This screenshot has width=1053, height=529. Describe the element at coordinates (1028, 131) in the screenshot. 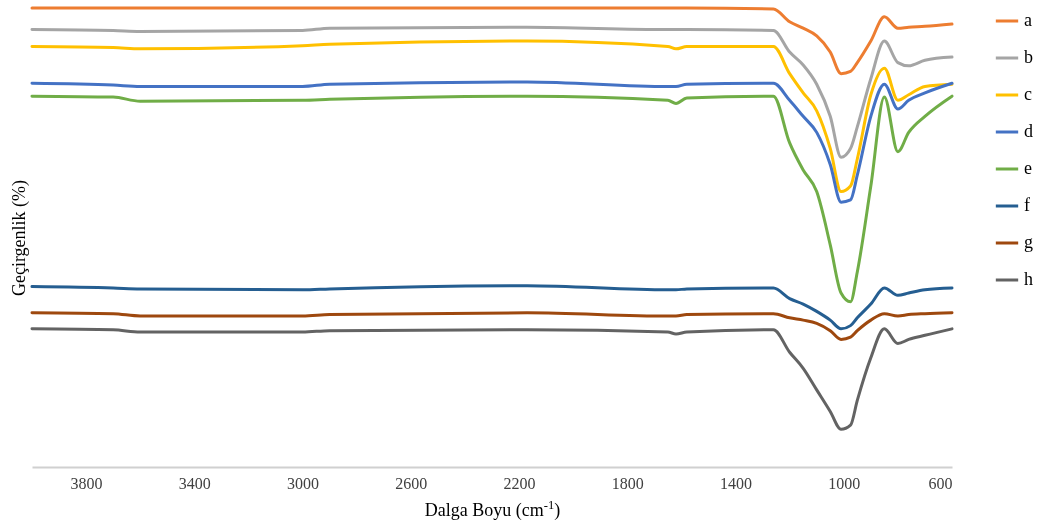

I see `legend-label: d` at that location.